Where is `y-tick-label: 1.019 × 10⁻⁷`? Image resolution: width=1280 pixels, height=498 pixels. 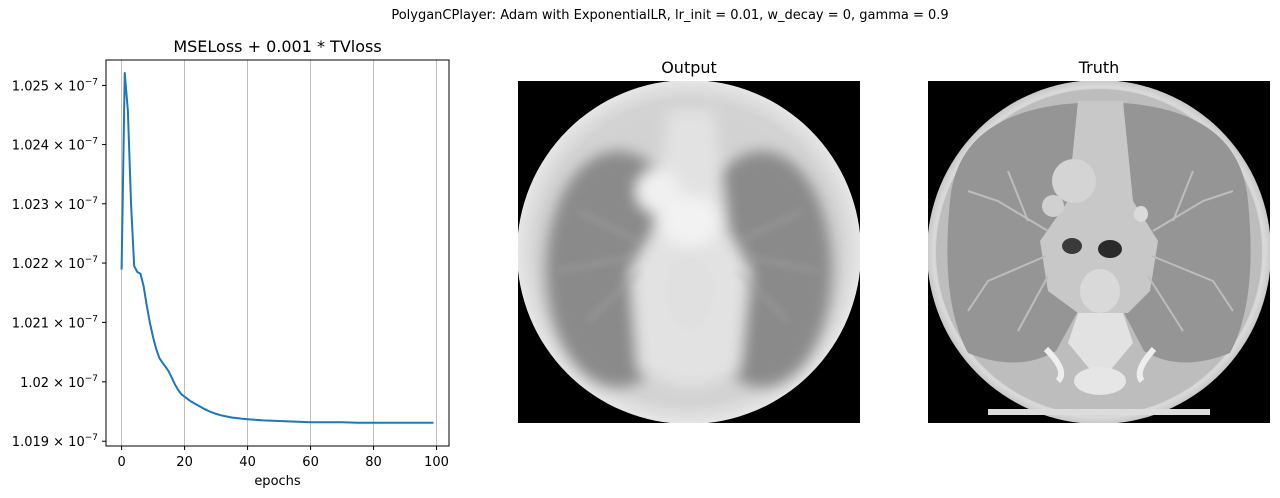
y-tick-label: 1.019 × 10⁻⁷ is located at coordinates (55, 441).